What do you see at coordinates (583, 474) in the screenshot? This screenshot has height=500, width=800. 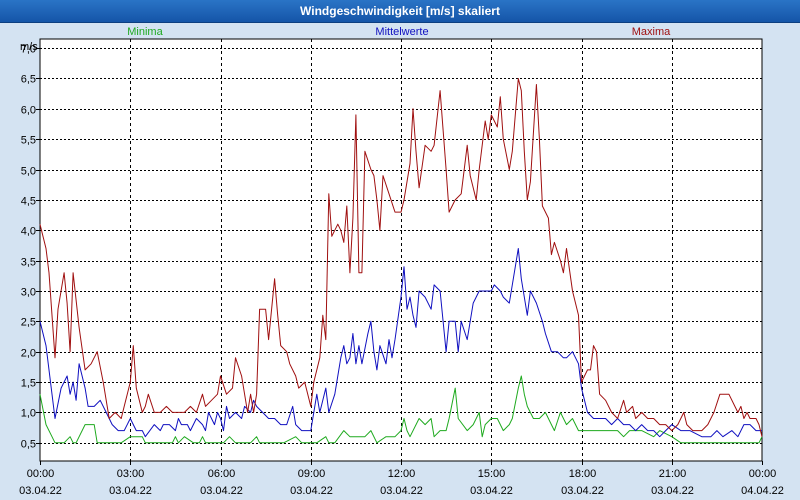 I see `x-tick-time: 18:00` at bounding box center [583, 474].